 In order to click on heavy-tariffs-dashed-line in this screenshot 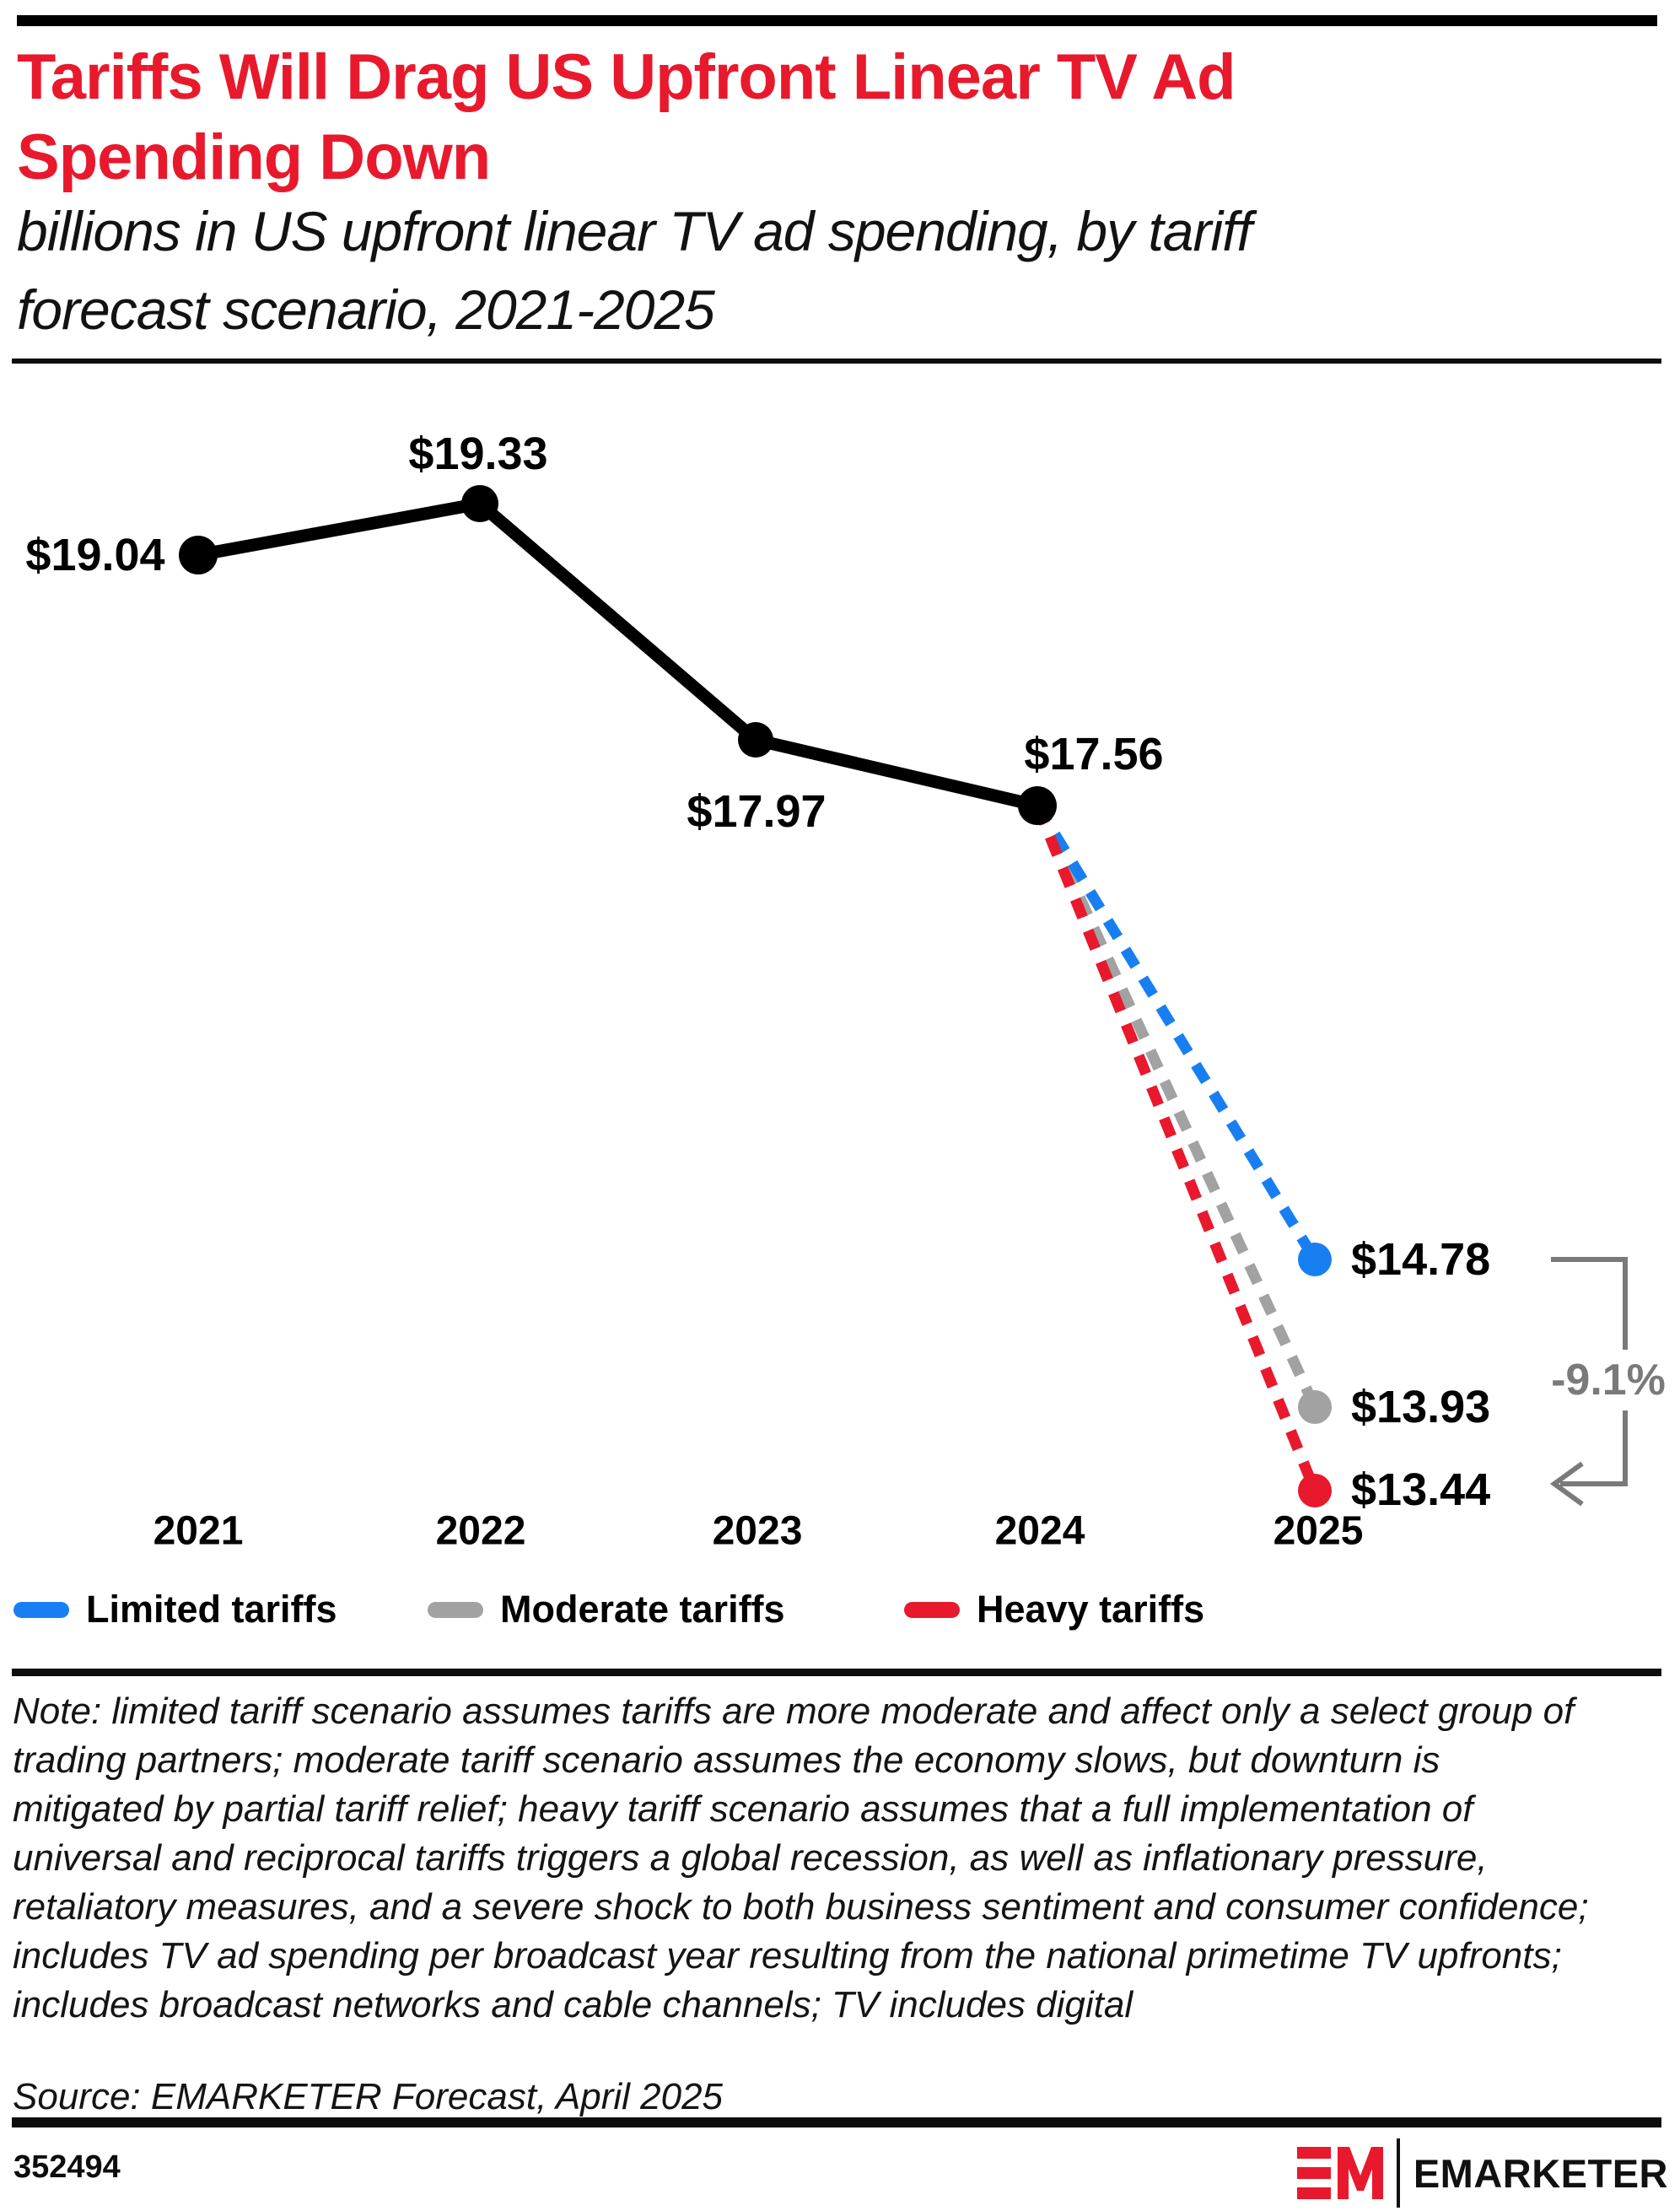, I will do `click(1176, 1148)`.